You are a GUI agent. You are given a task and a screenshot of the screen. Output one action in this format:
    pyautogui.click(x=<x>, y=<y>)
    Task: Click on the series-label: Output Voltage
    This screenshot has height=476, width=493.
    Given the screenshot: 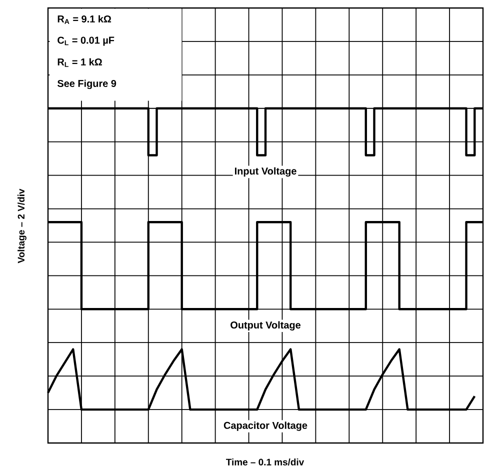 What is the action you would take?
    pyautogui.click(x=265, y=326)
    